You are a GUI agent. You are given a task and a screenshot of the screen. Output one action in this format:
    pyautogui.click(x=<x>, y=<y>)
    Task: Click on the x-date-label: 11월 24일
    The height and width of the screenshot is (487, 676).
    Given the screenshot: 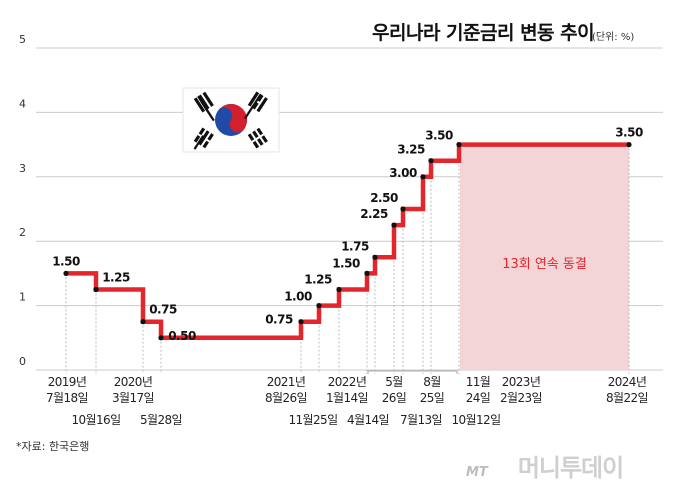 What is the action you would take?
    pyautogui.click(x=478, y=390)
    